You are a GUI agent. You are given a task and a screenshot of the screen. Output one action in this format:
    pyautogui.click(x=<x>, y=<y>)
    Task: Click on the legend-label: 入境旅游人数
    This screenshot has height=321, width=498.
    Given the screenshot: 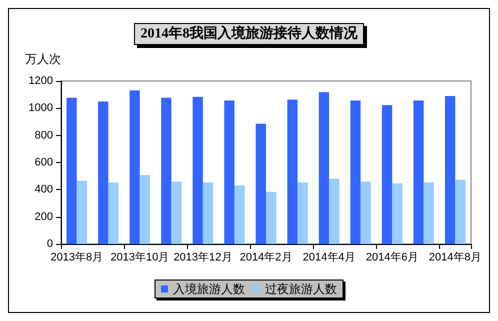 What is the action you would take?
    pyautogui.click(x=209, y=289)
    